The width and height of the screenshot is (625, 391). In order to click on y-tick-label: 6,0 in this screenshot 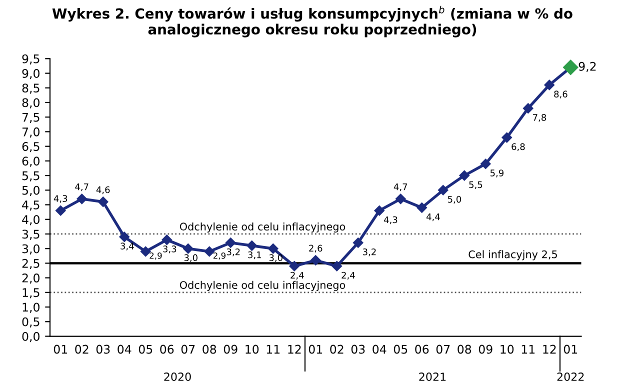, I will do `click(31, 161)`.